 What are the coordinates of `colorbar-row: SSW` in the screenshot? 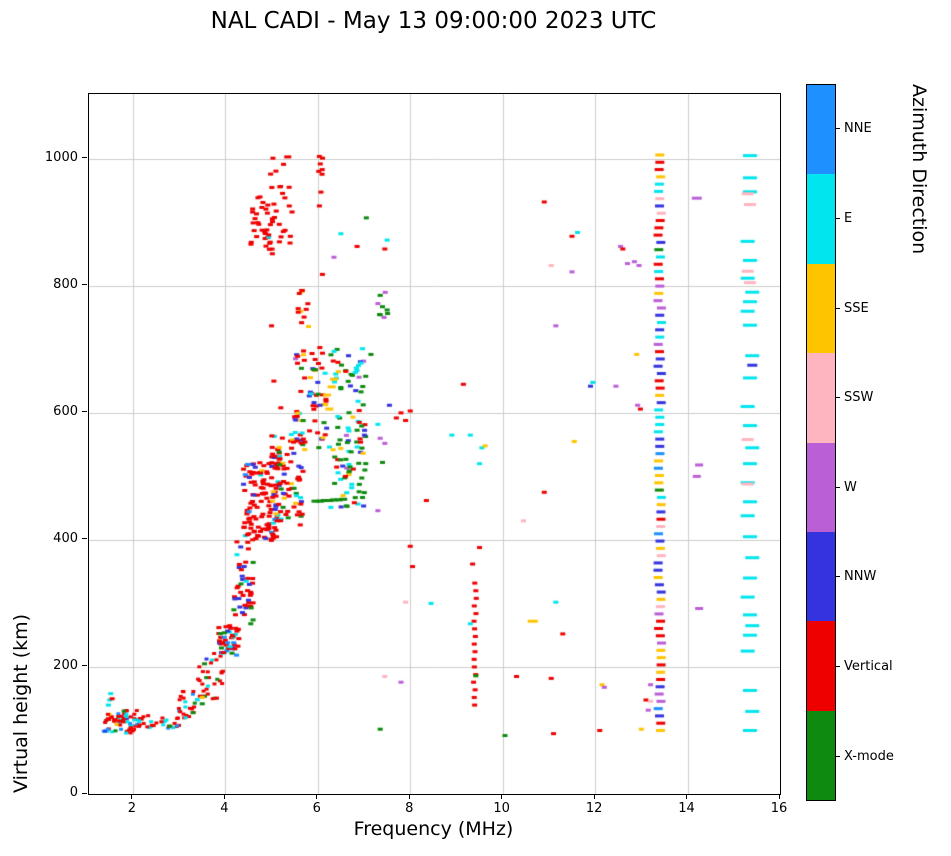 It's located at (865, 398).